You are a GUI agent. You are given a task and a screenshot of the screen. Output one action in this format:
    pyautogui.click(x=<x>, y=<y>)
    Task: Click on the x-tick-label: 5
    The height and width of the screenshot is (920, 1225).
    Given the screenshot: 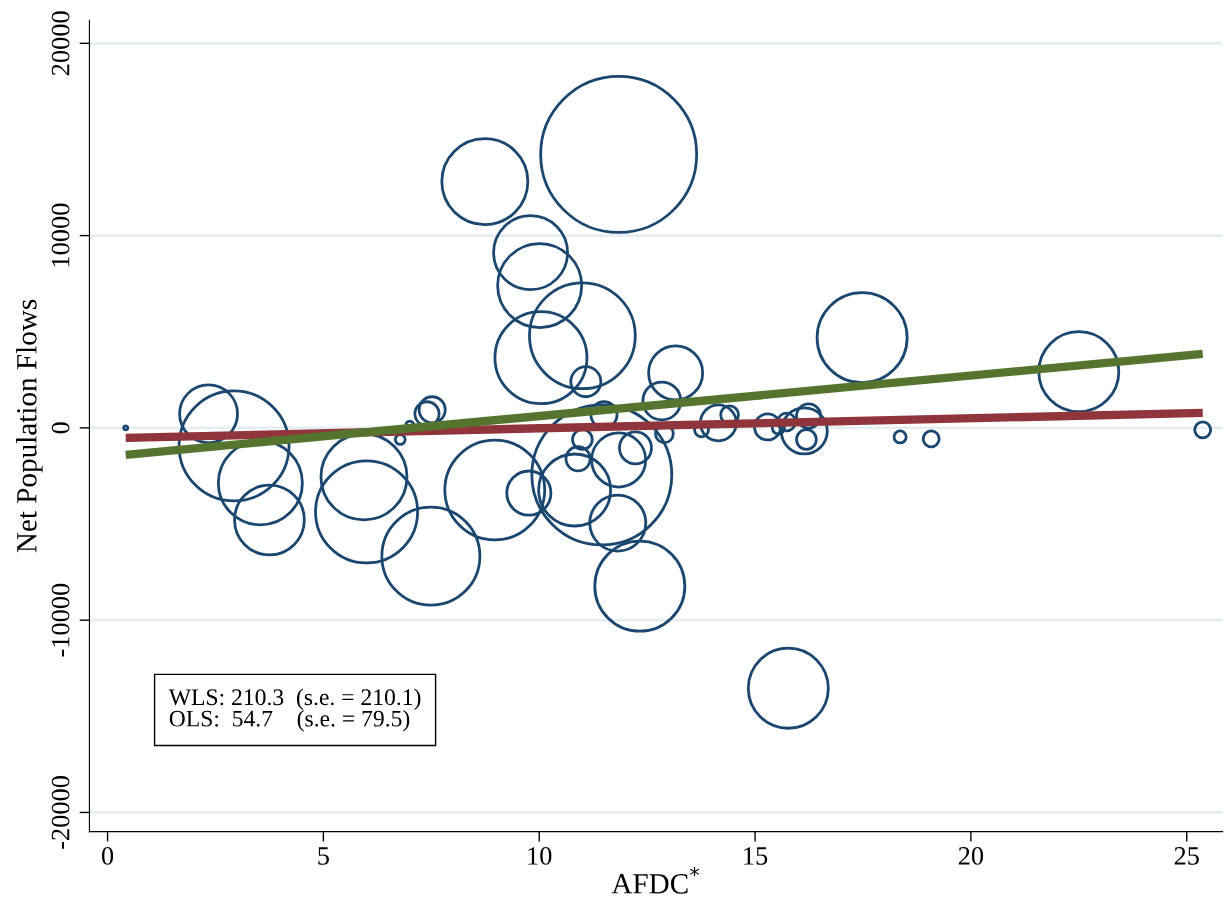 What is the action you would take?
    pyautogui.click(x=323, y=856)
    